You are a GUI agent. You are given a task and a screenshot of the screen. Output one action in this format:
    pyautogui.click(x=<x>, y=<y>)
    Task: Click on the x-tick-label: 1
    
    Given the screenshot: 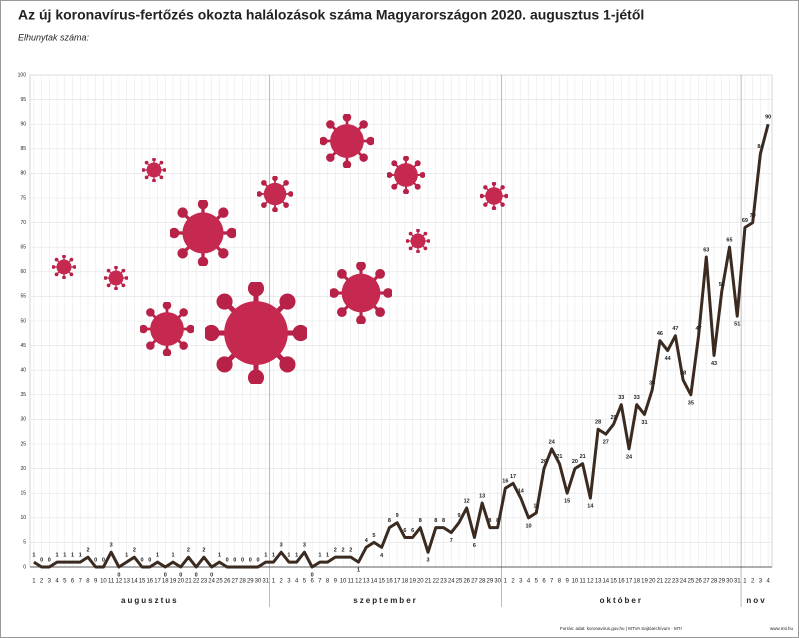 What is the action you would take?
    pyautogui.click(x=274, y=582)
    